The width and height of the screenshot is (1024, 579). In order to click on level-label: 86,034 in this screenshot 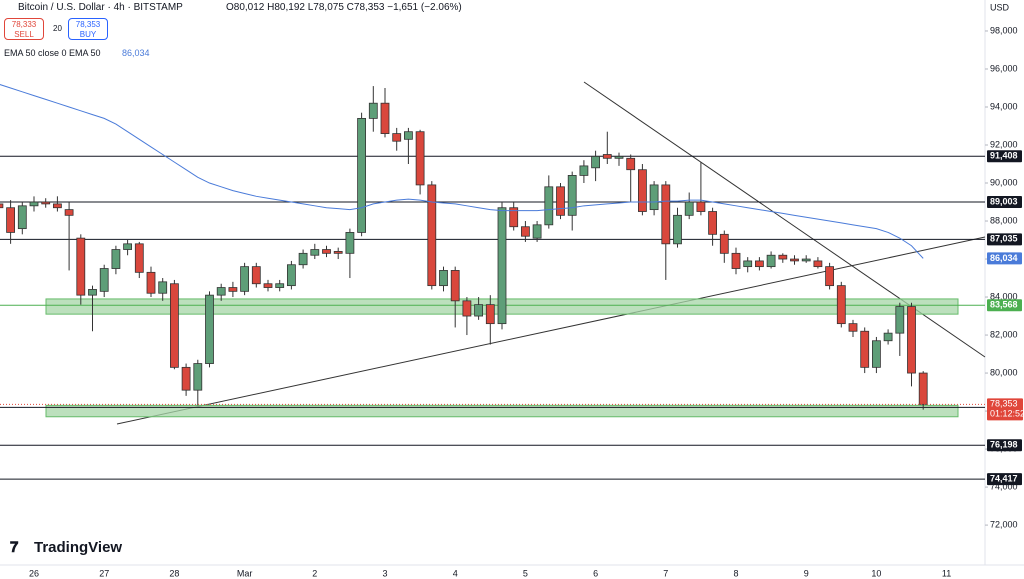, I will do `click(1004, 258)`.